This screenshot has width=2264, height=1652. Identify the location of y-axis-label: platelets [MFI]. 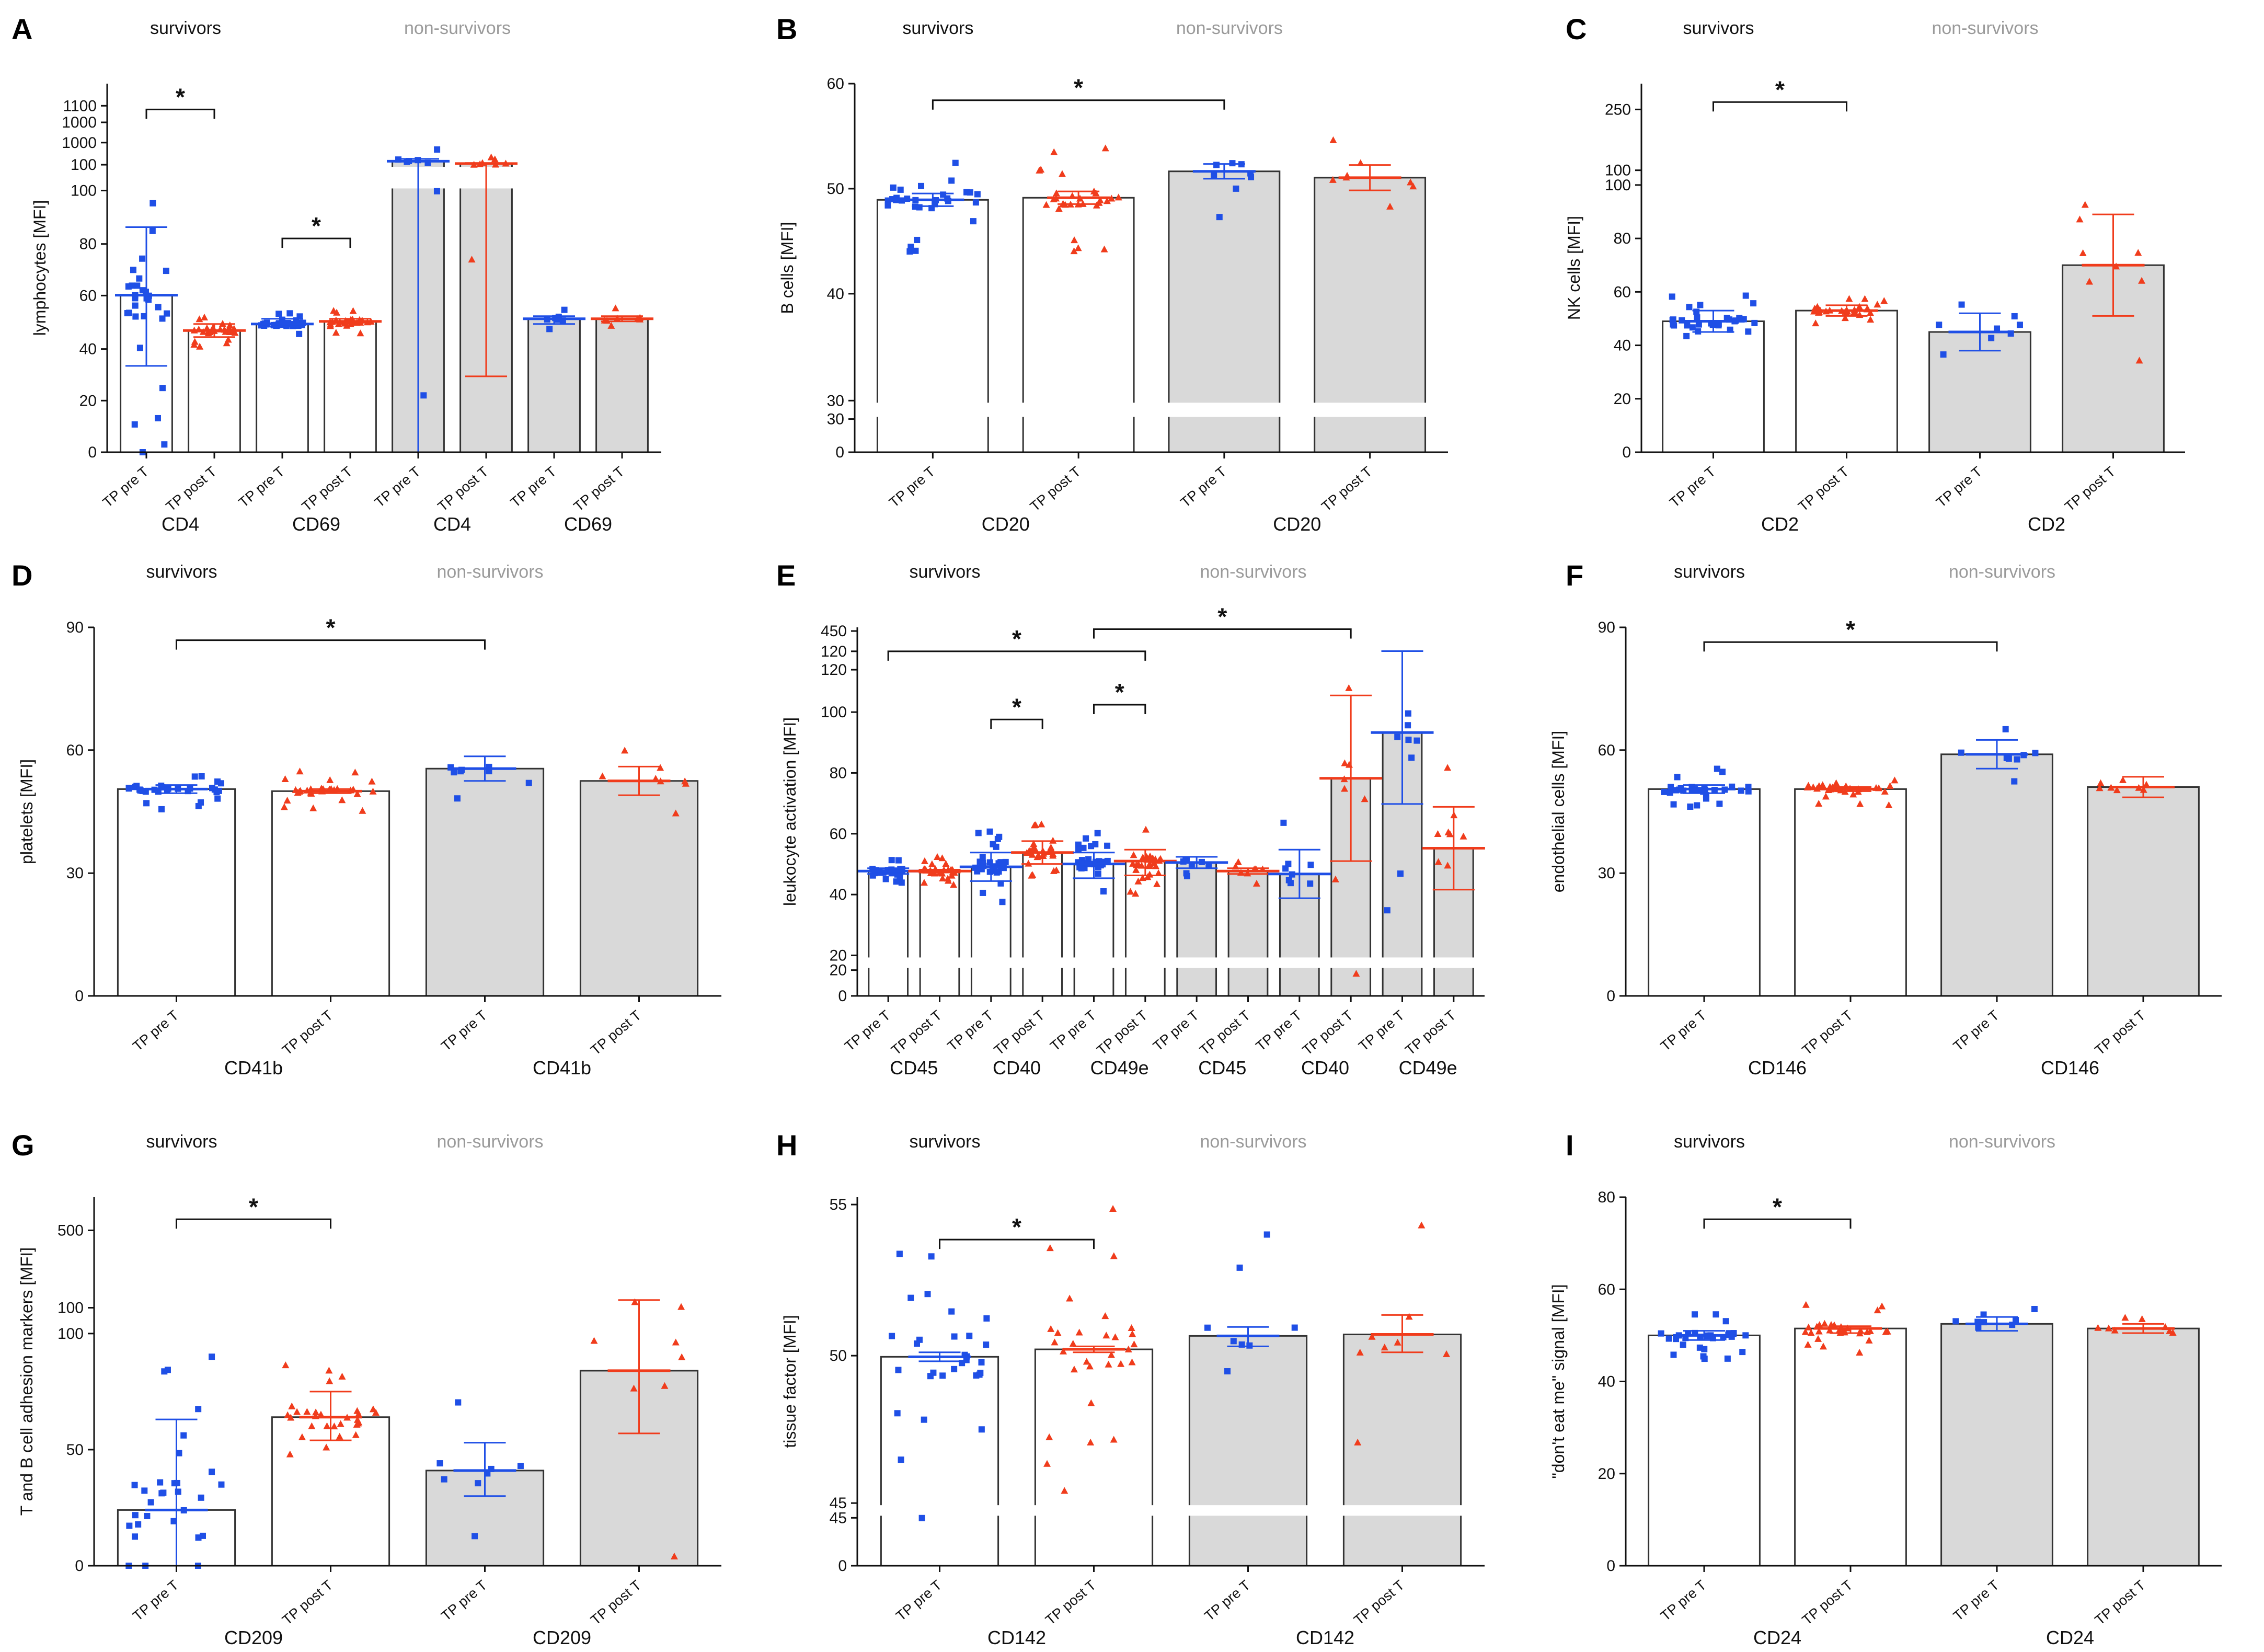
(26, 811).